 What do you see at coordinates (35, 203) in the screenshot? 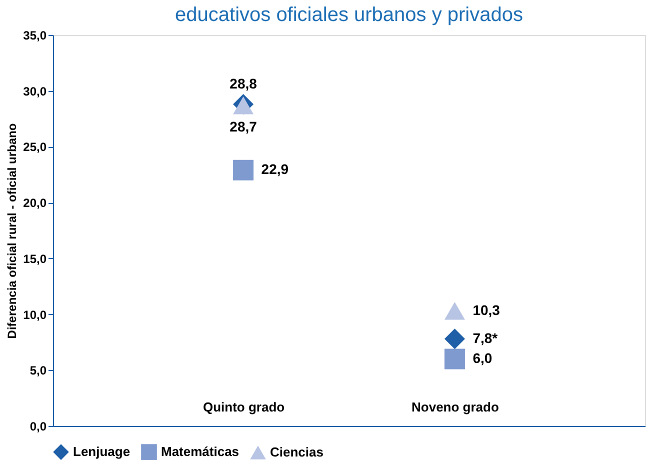
I see `y-tick-label: 20,0` at bounding box center [35, 203].